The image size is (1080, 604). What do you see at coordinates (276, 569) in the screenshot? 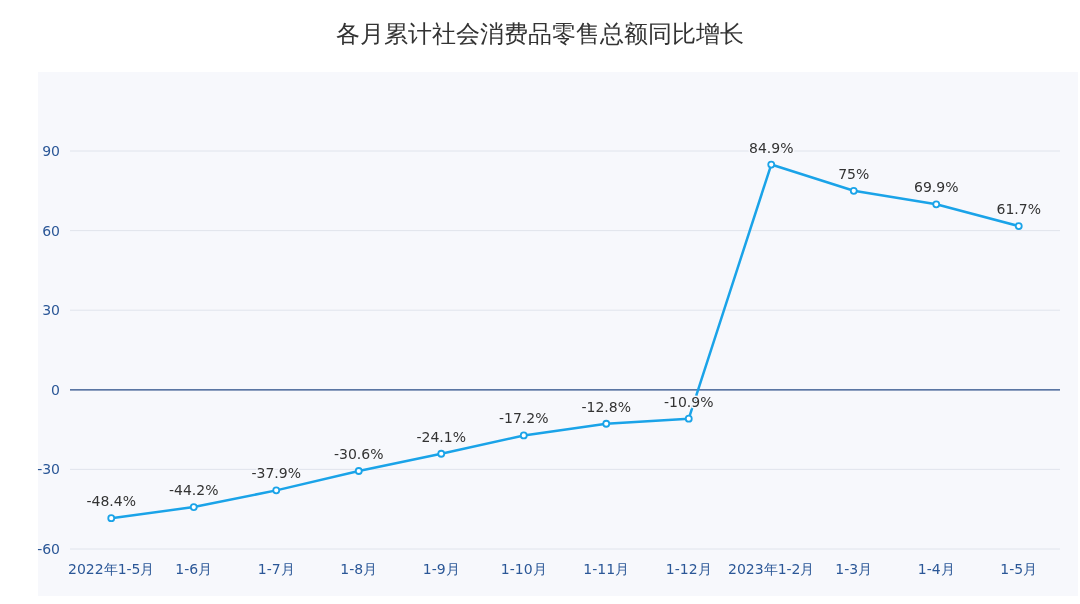
I see `x-tick-label: 1-7月` at bounding box center [276, 569].